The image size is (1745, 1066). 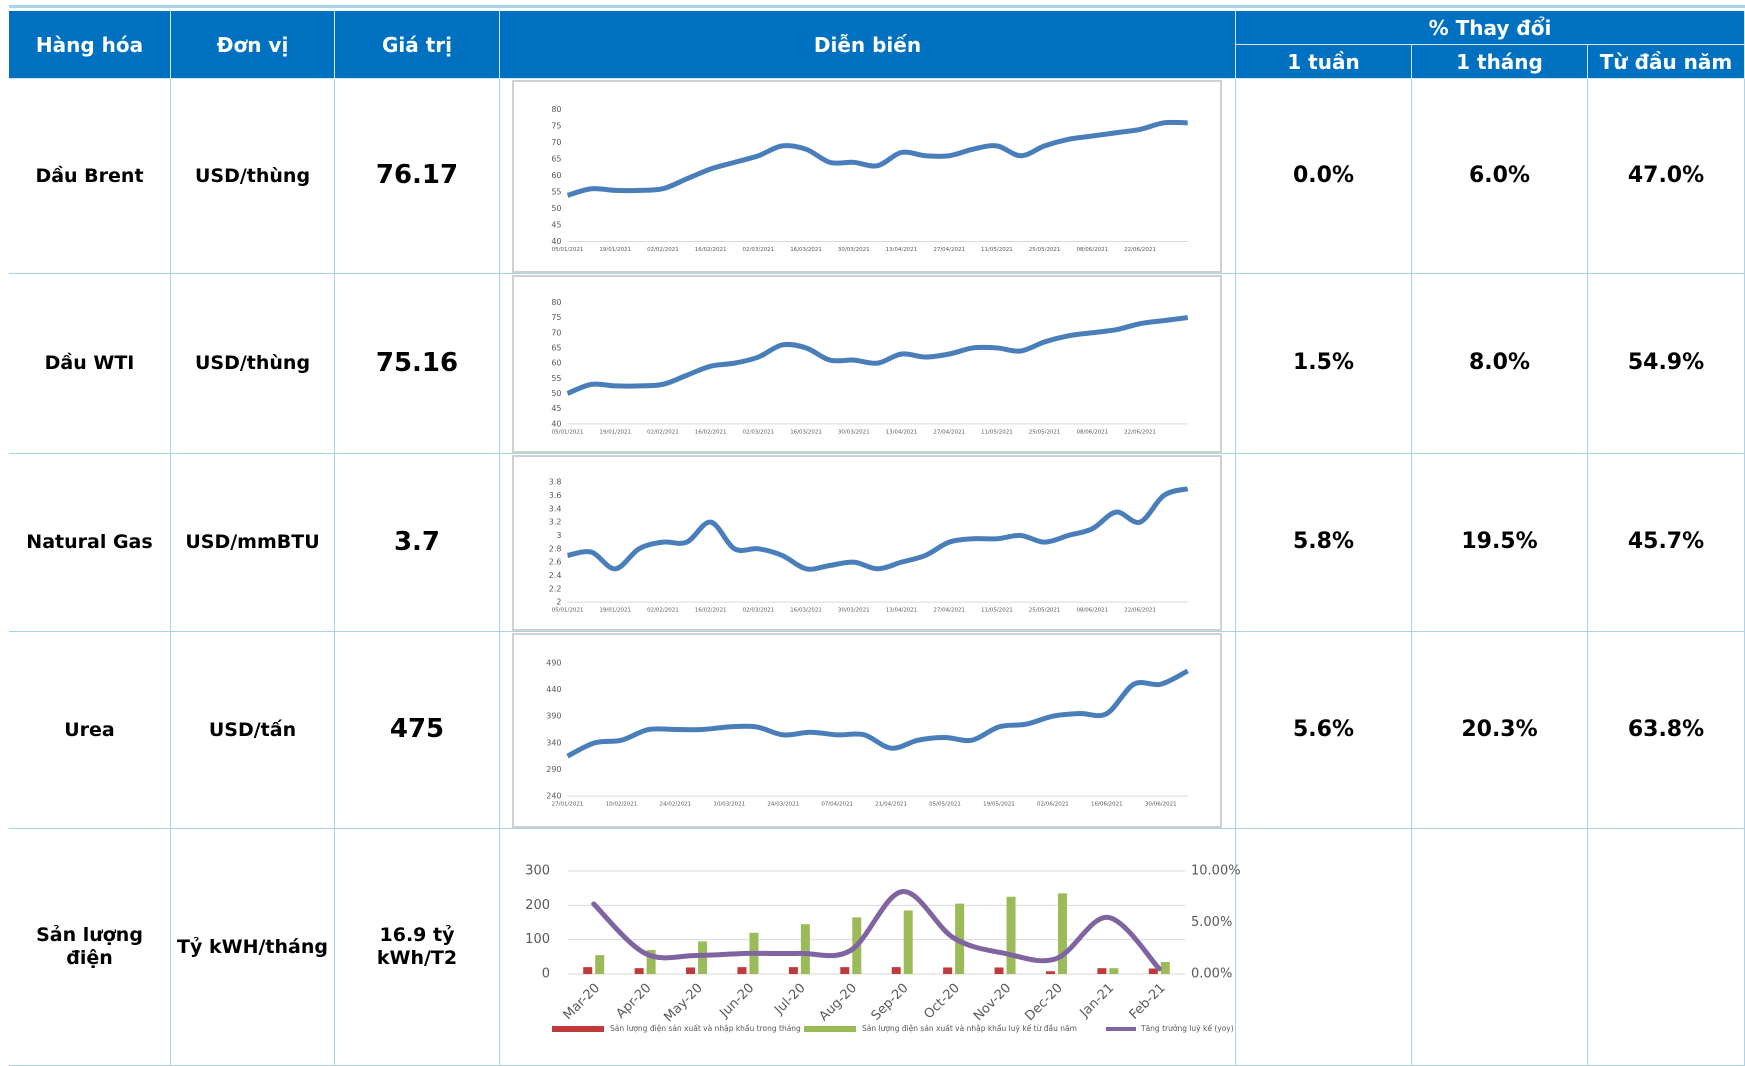 I want to click on table-cell: 20.3%, so click(x=1500, y=730).